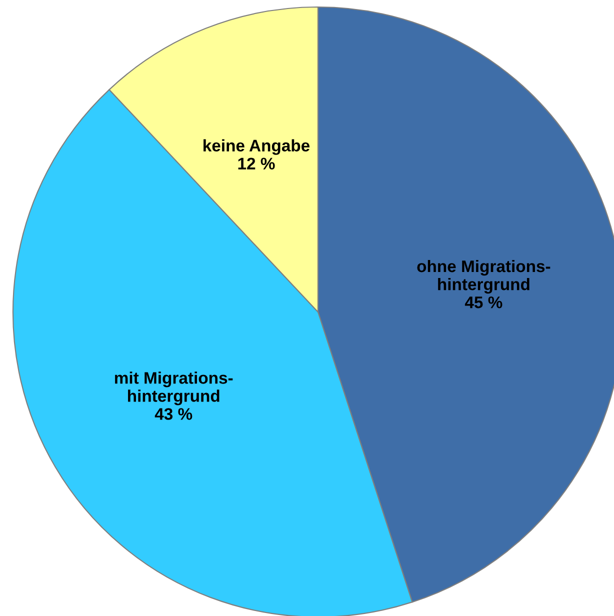 This screenshot has height=616, width=614. I want to click on data-label: 43 %, so click(173, 414).